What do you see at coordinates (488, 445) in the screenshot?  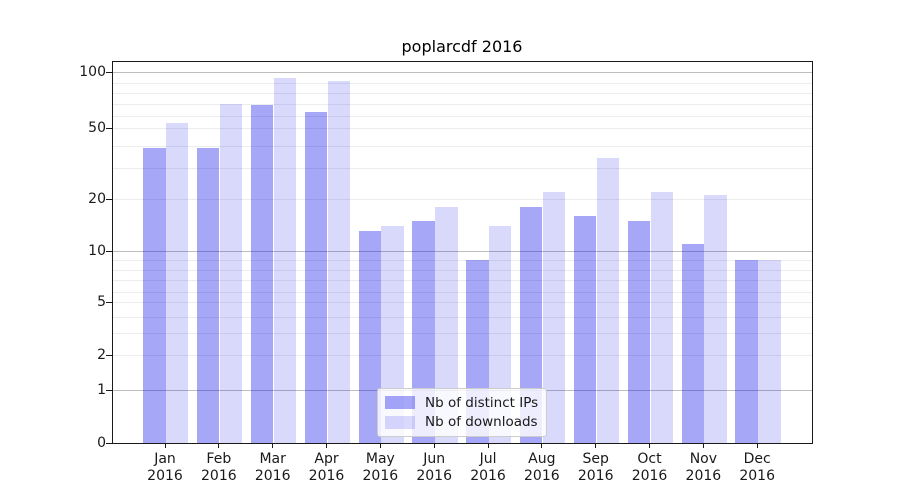 I see `x-tick-mark-jul` at bounding box center [488, 445].